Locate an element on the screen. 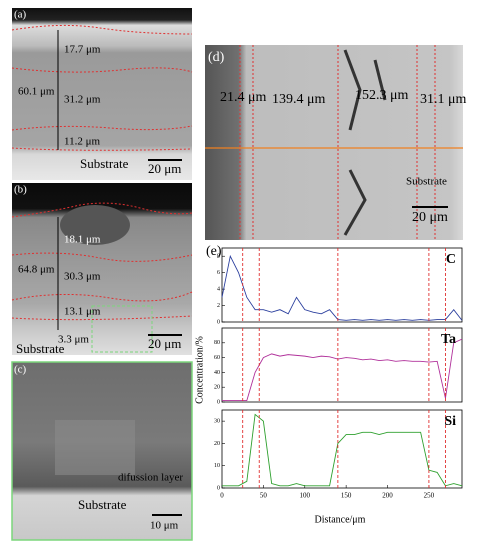 The height and width of the screenshot is (550, 478). y-tick-label: 6 is located at coordinates (218, 273).